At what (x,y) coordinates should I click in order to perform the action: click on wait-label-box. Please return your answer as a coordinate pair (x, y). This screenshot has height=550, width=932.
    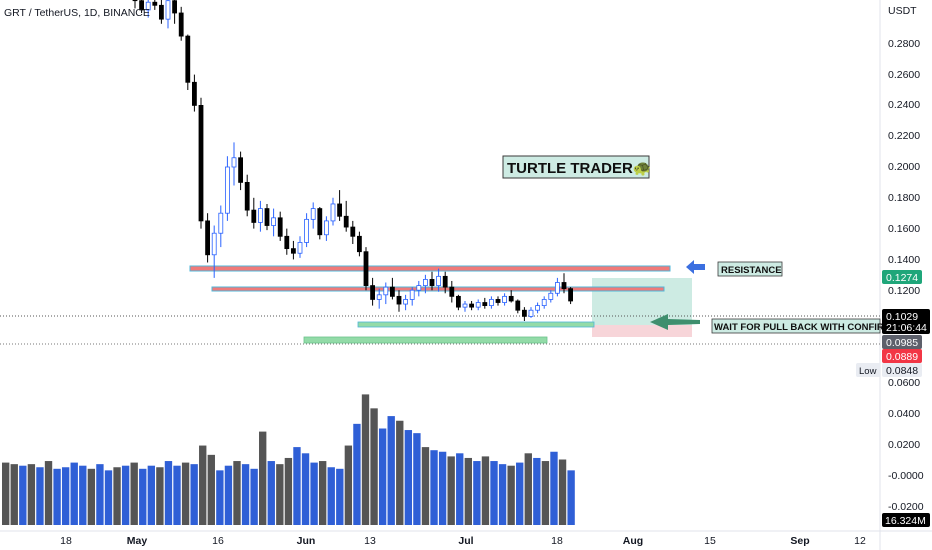
    Looking at the image, I should click on (796, 326).